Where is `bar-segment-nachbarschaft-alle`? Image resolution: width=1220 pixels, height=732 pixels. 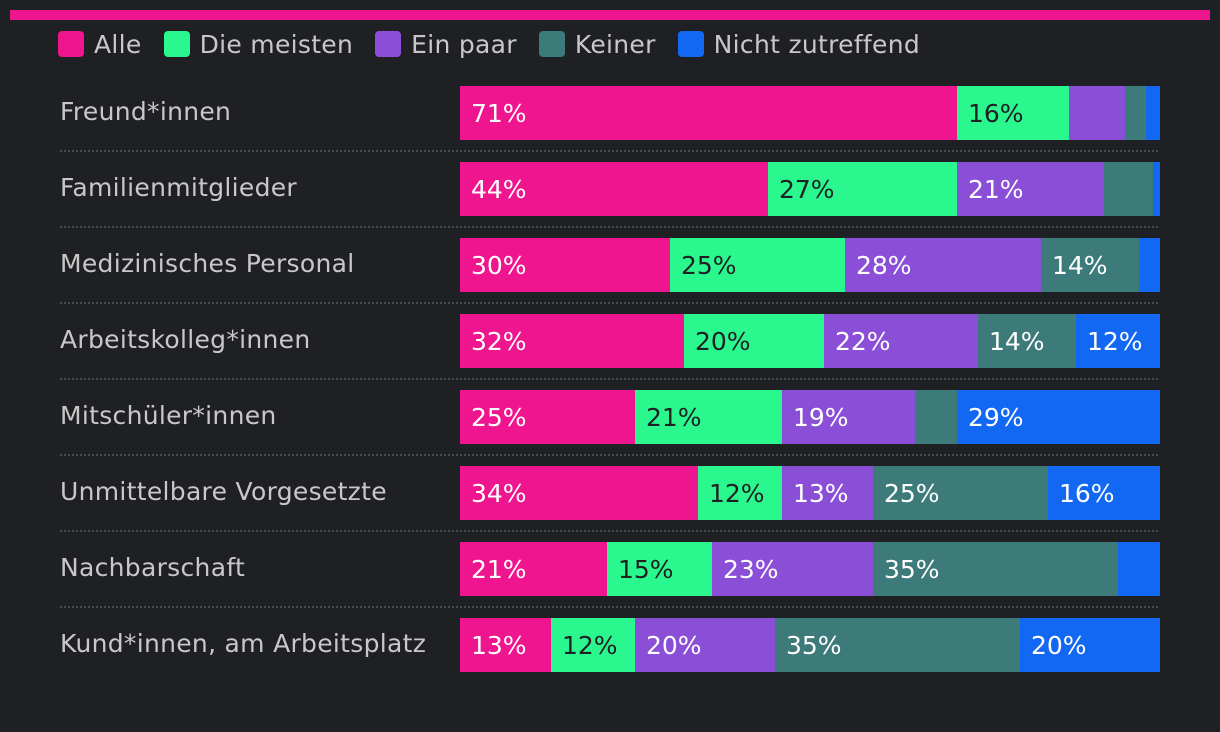
bar-segment-nachbarschaft-alle is located at coordinates (533, 569).